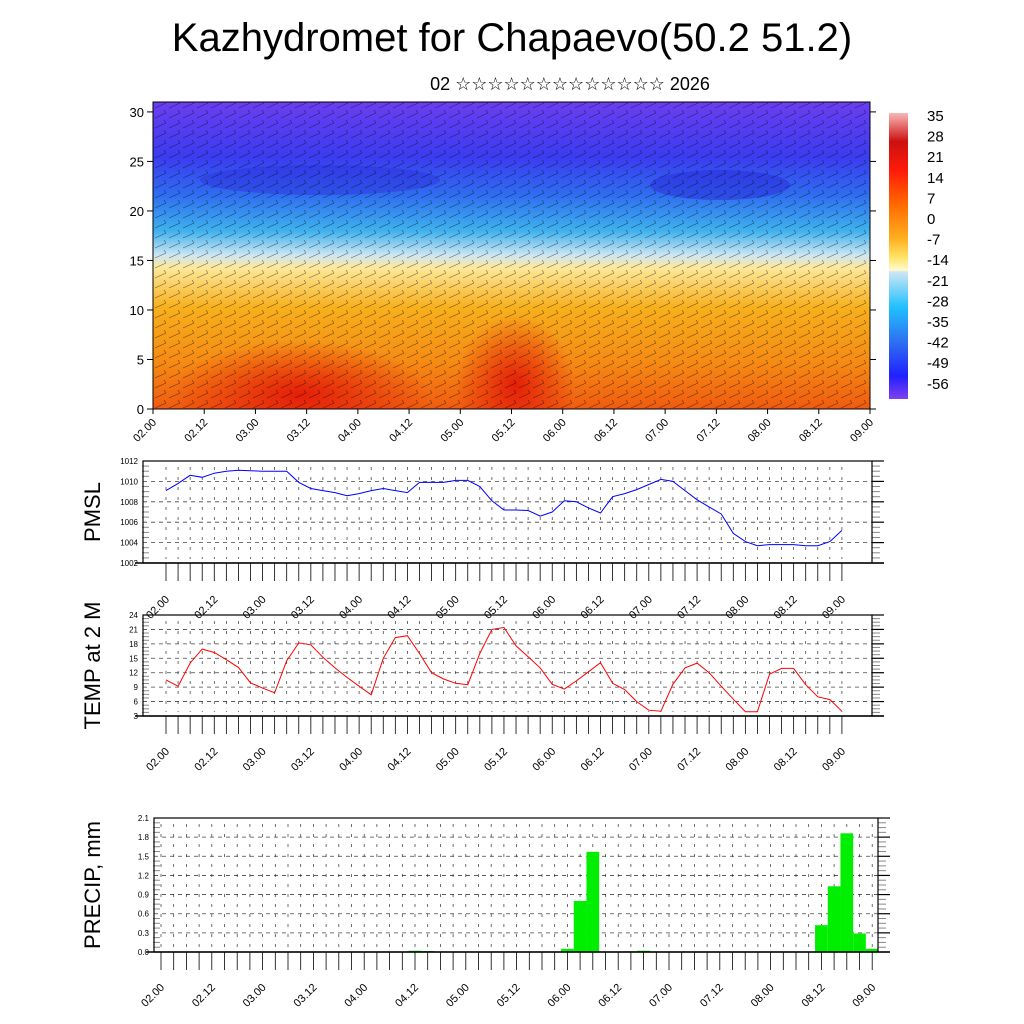 The height and width of the screenshot is (1024, 1024). What do you see at coordinates (140, 359) in the screenshot?
I see `y-tick-label: 5` at bounding box center [140, 359].